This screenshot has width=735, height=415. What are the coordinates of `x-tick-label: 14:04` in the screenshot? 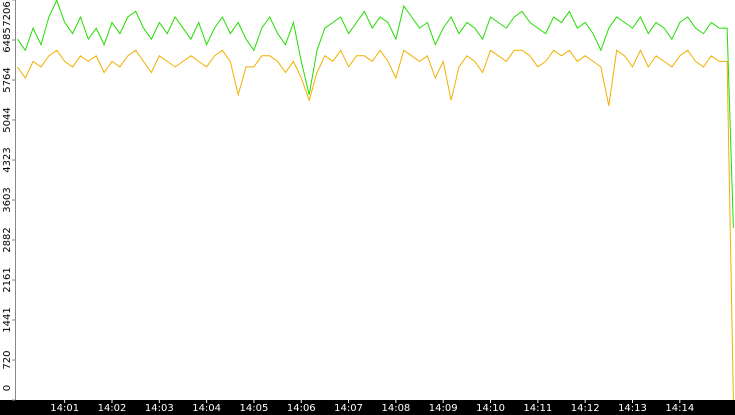 It's located at (206, 408).